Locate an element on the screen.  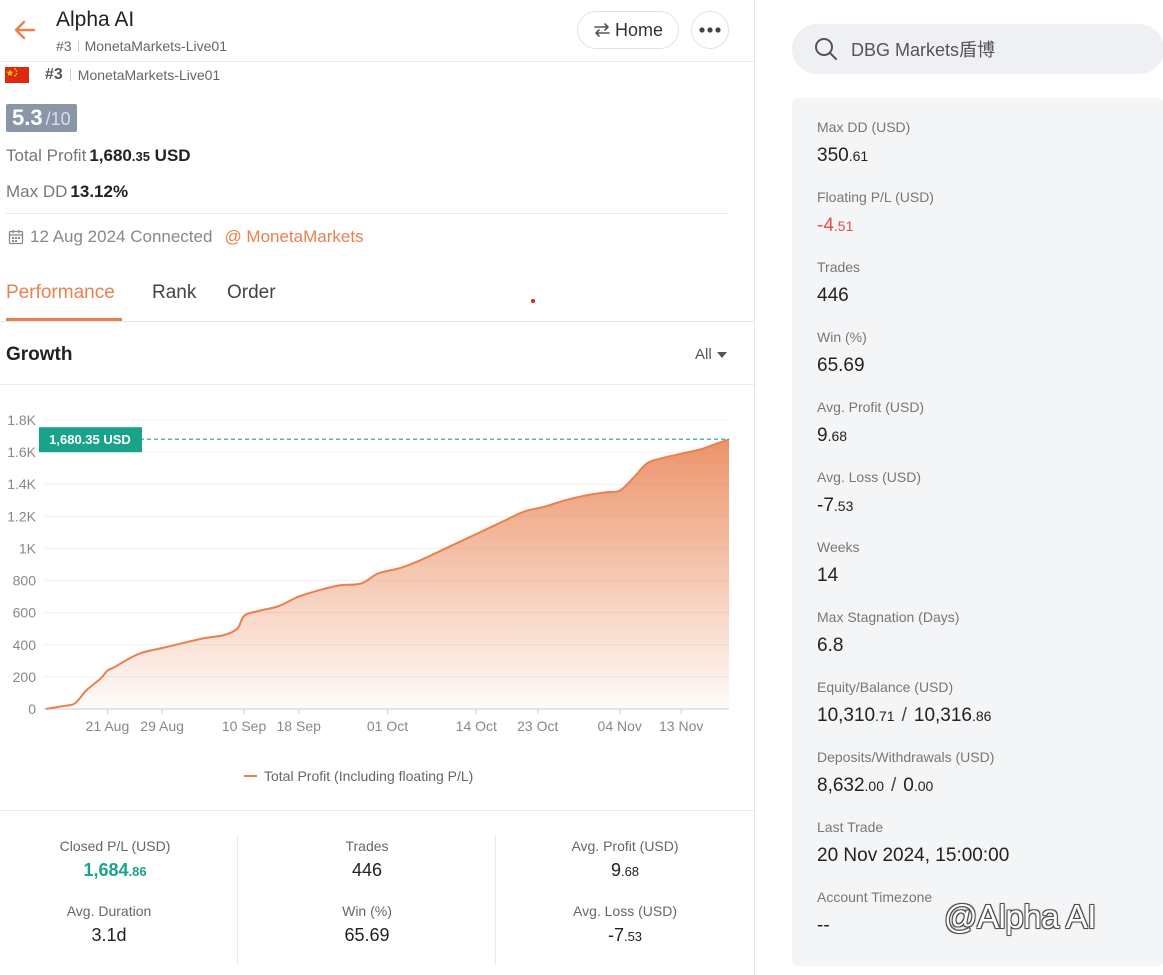
y-tick-label: 1.2K is located at coordinates (21, 516).